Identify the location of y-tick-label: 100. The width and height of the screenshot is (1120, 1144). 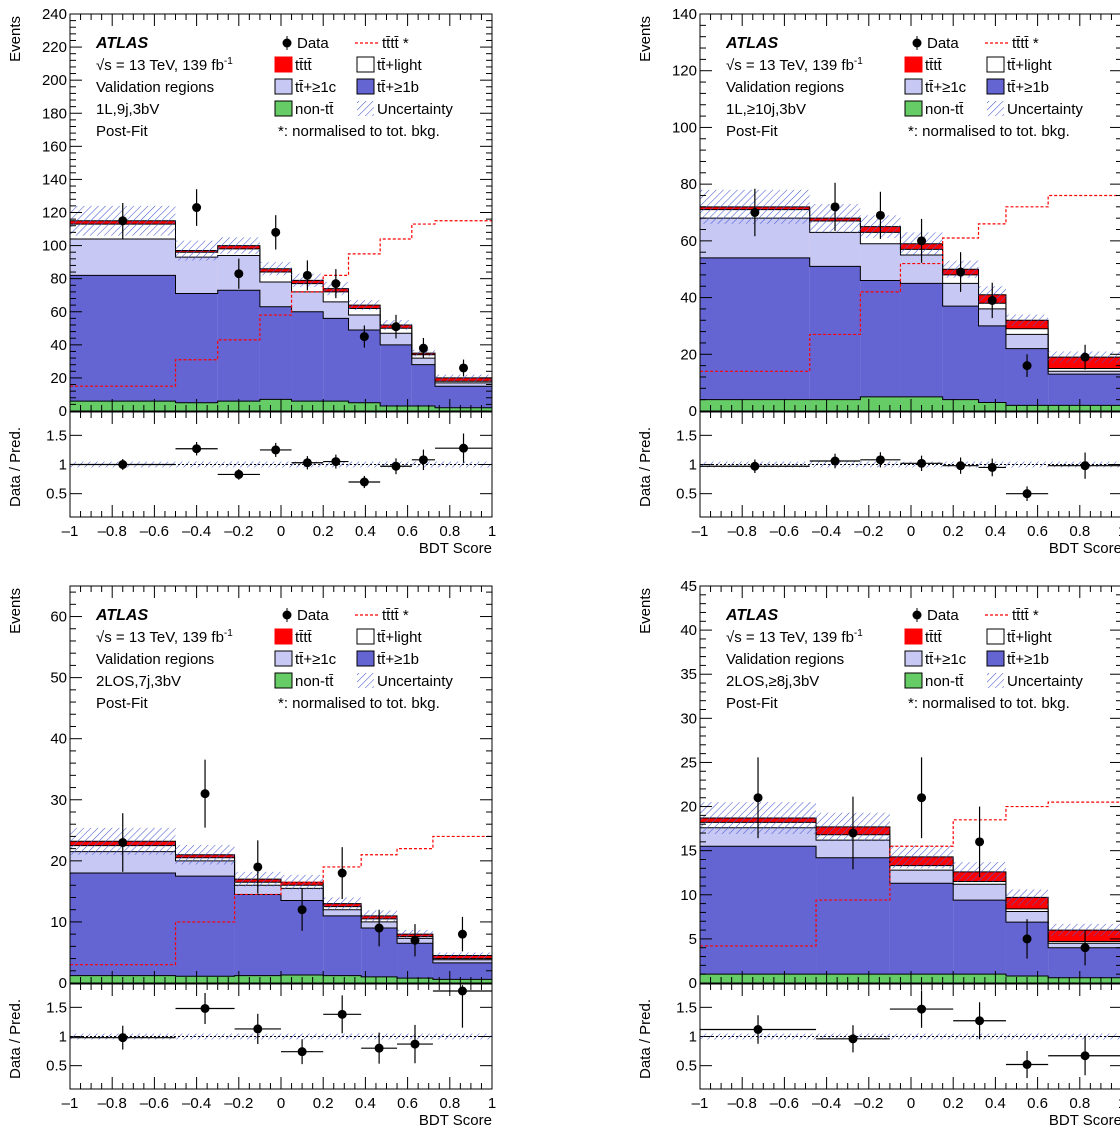
(684, 127).